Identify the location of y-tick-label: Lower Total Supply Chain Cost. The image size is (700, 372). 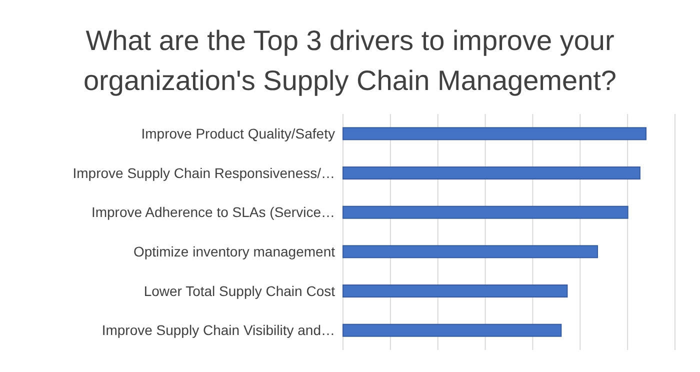
(240, 290).